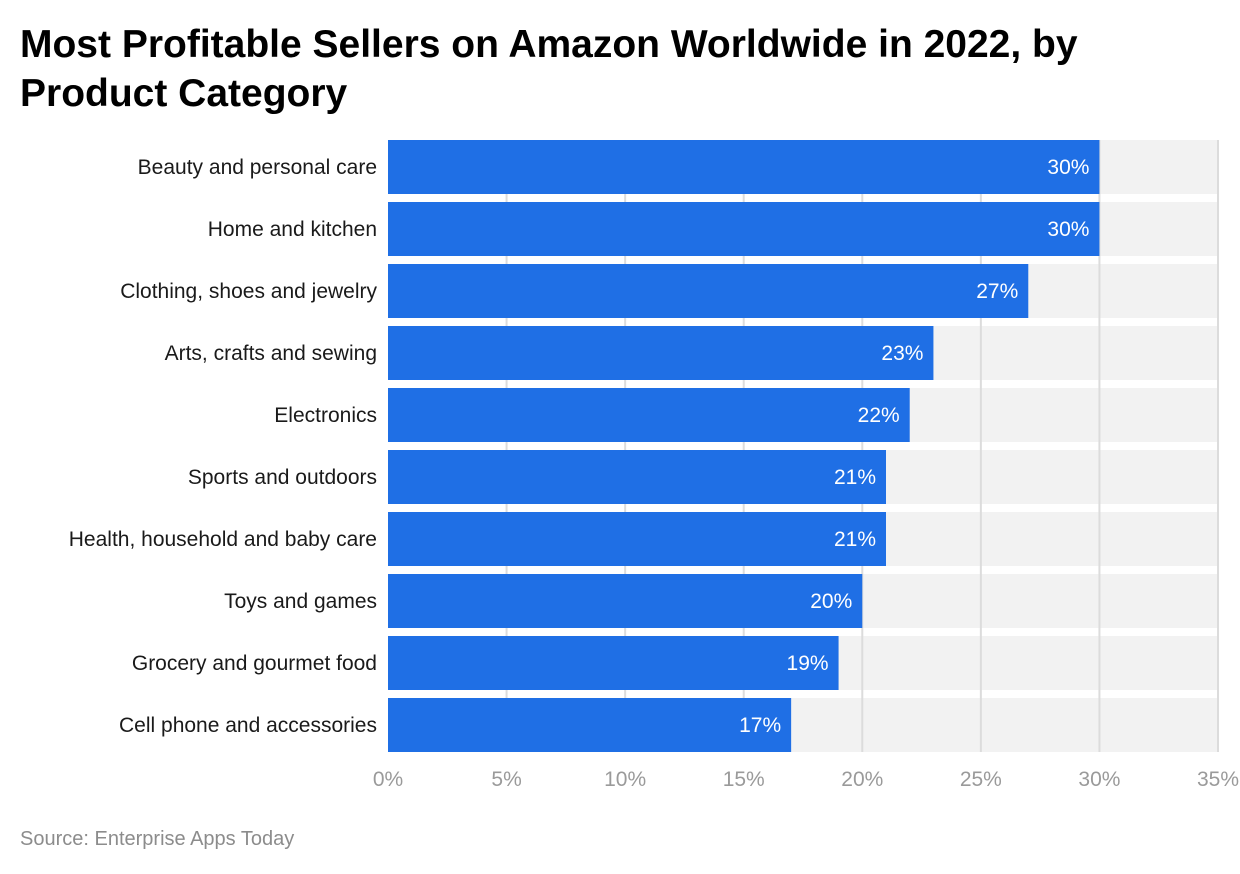 This screenshot has height=874, width=1240. What do you see at coordinates (506, 779) in the screenshot?
I see `x-tick-label: 5%` at bounding box center [506, 779].